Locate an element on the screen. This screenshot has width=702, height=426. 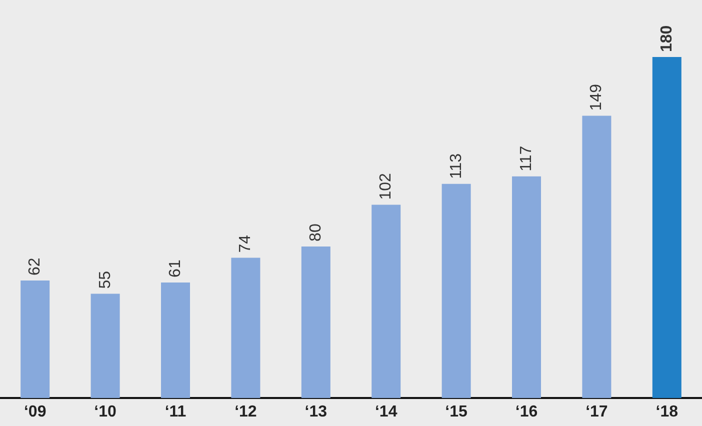
x-tick-label: ‘09 is located at coordinates (35, 412).